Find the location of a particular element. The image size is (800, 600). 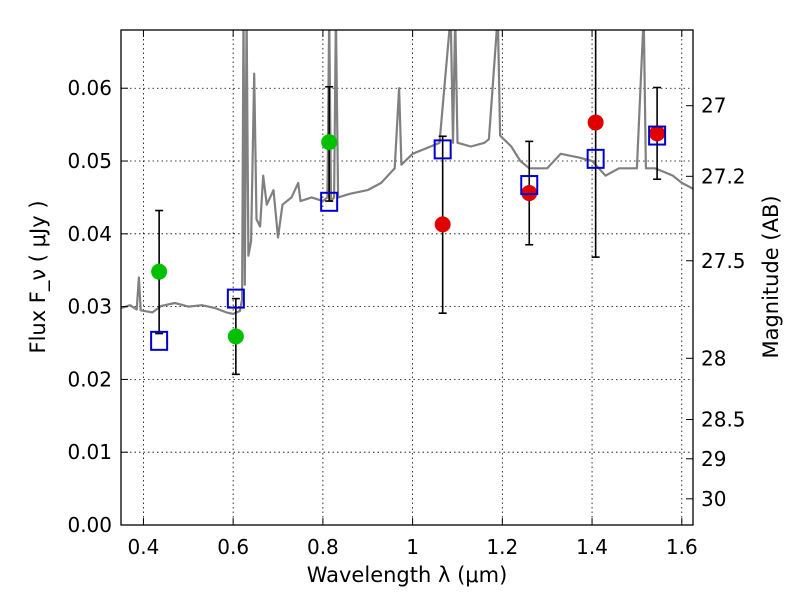

y-tick-label: 0.06 is located at coordinates (89, 88).